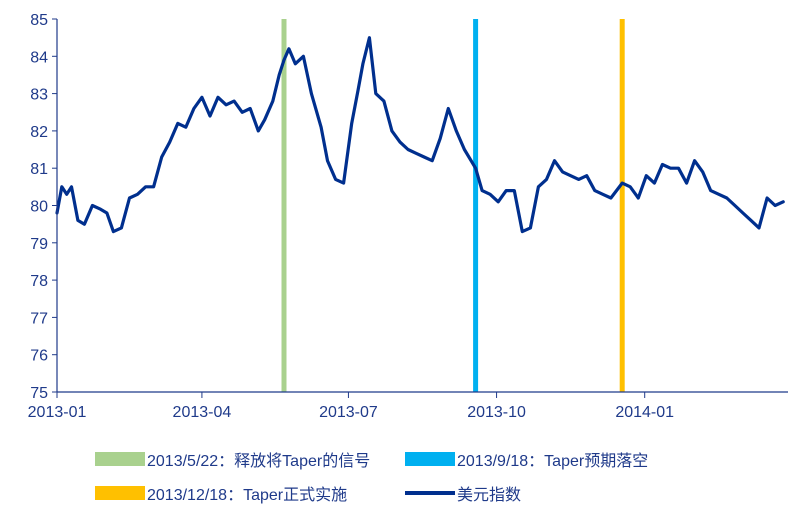 The width and height of the screenshot is (802, 518). Describe the element at coordinates (39, 356) in the screenshot. I see `y-tick-label: 76` at that location.